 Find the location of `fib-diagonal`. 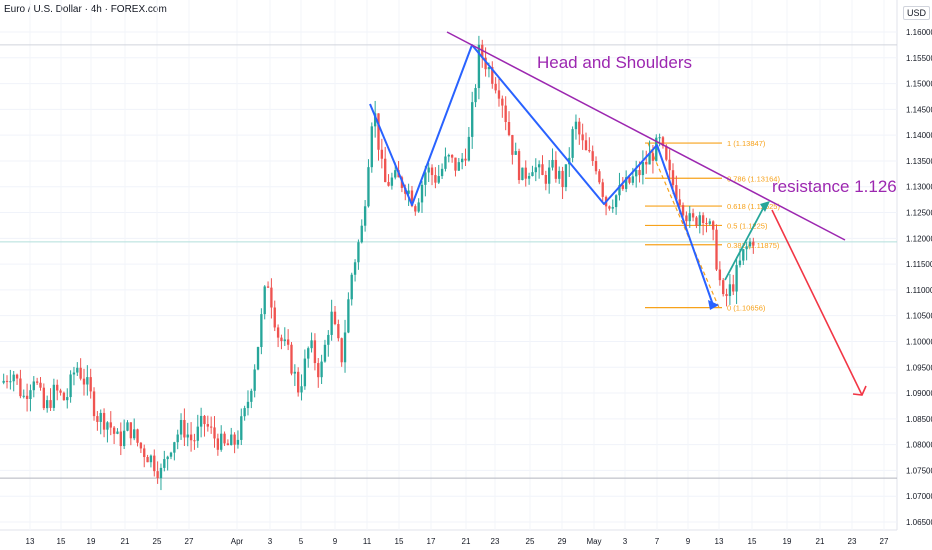

fib-diagonal is located at coordinates (683, 225).